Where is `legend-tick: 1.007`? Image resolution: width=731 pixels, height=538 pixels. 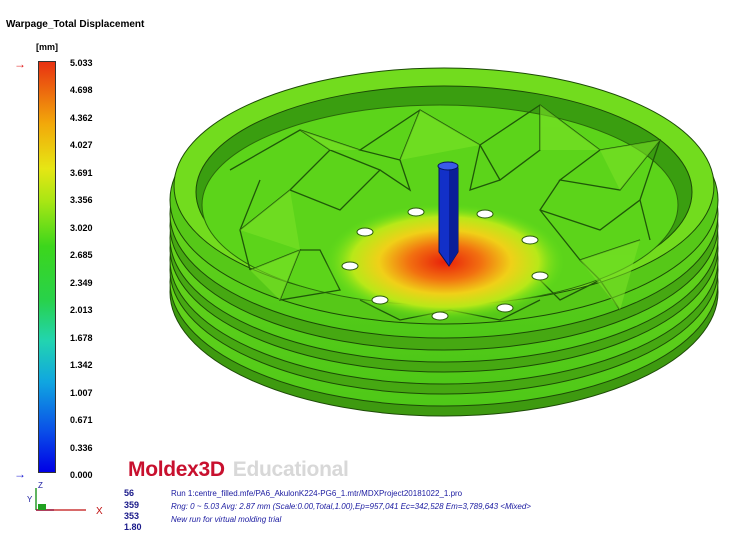
legend-tick: 1.007 is located at coordinates (81, 393).